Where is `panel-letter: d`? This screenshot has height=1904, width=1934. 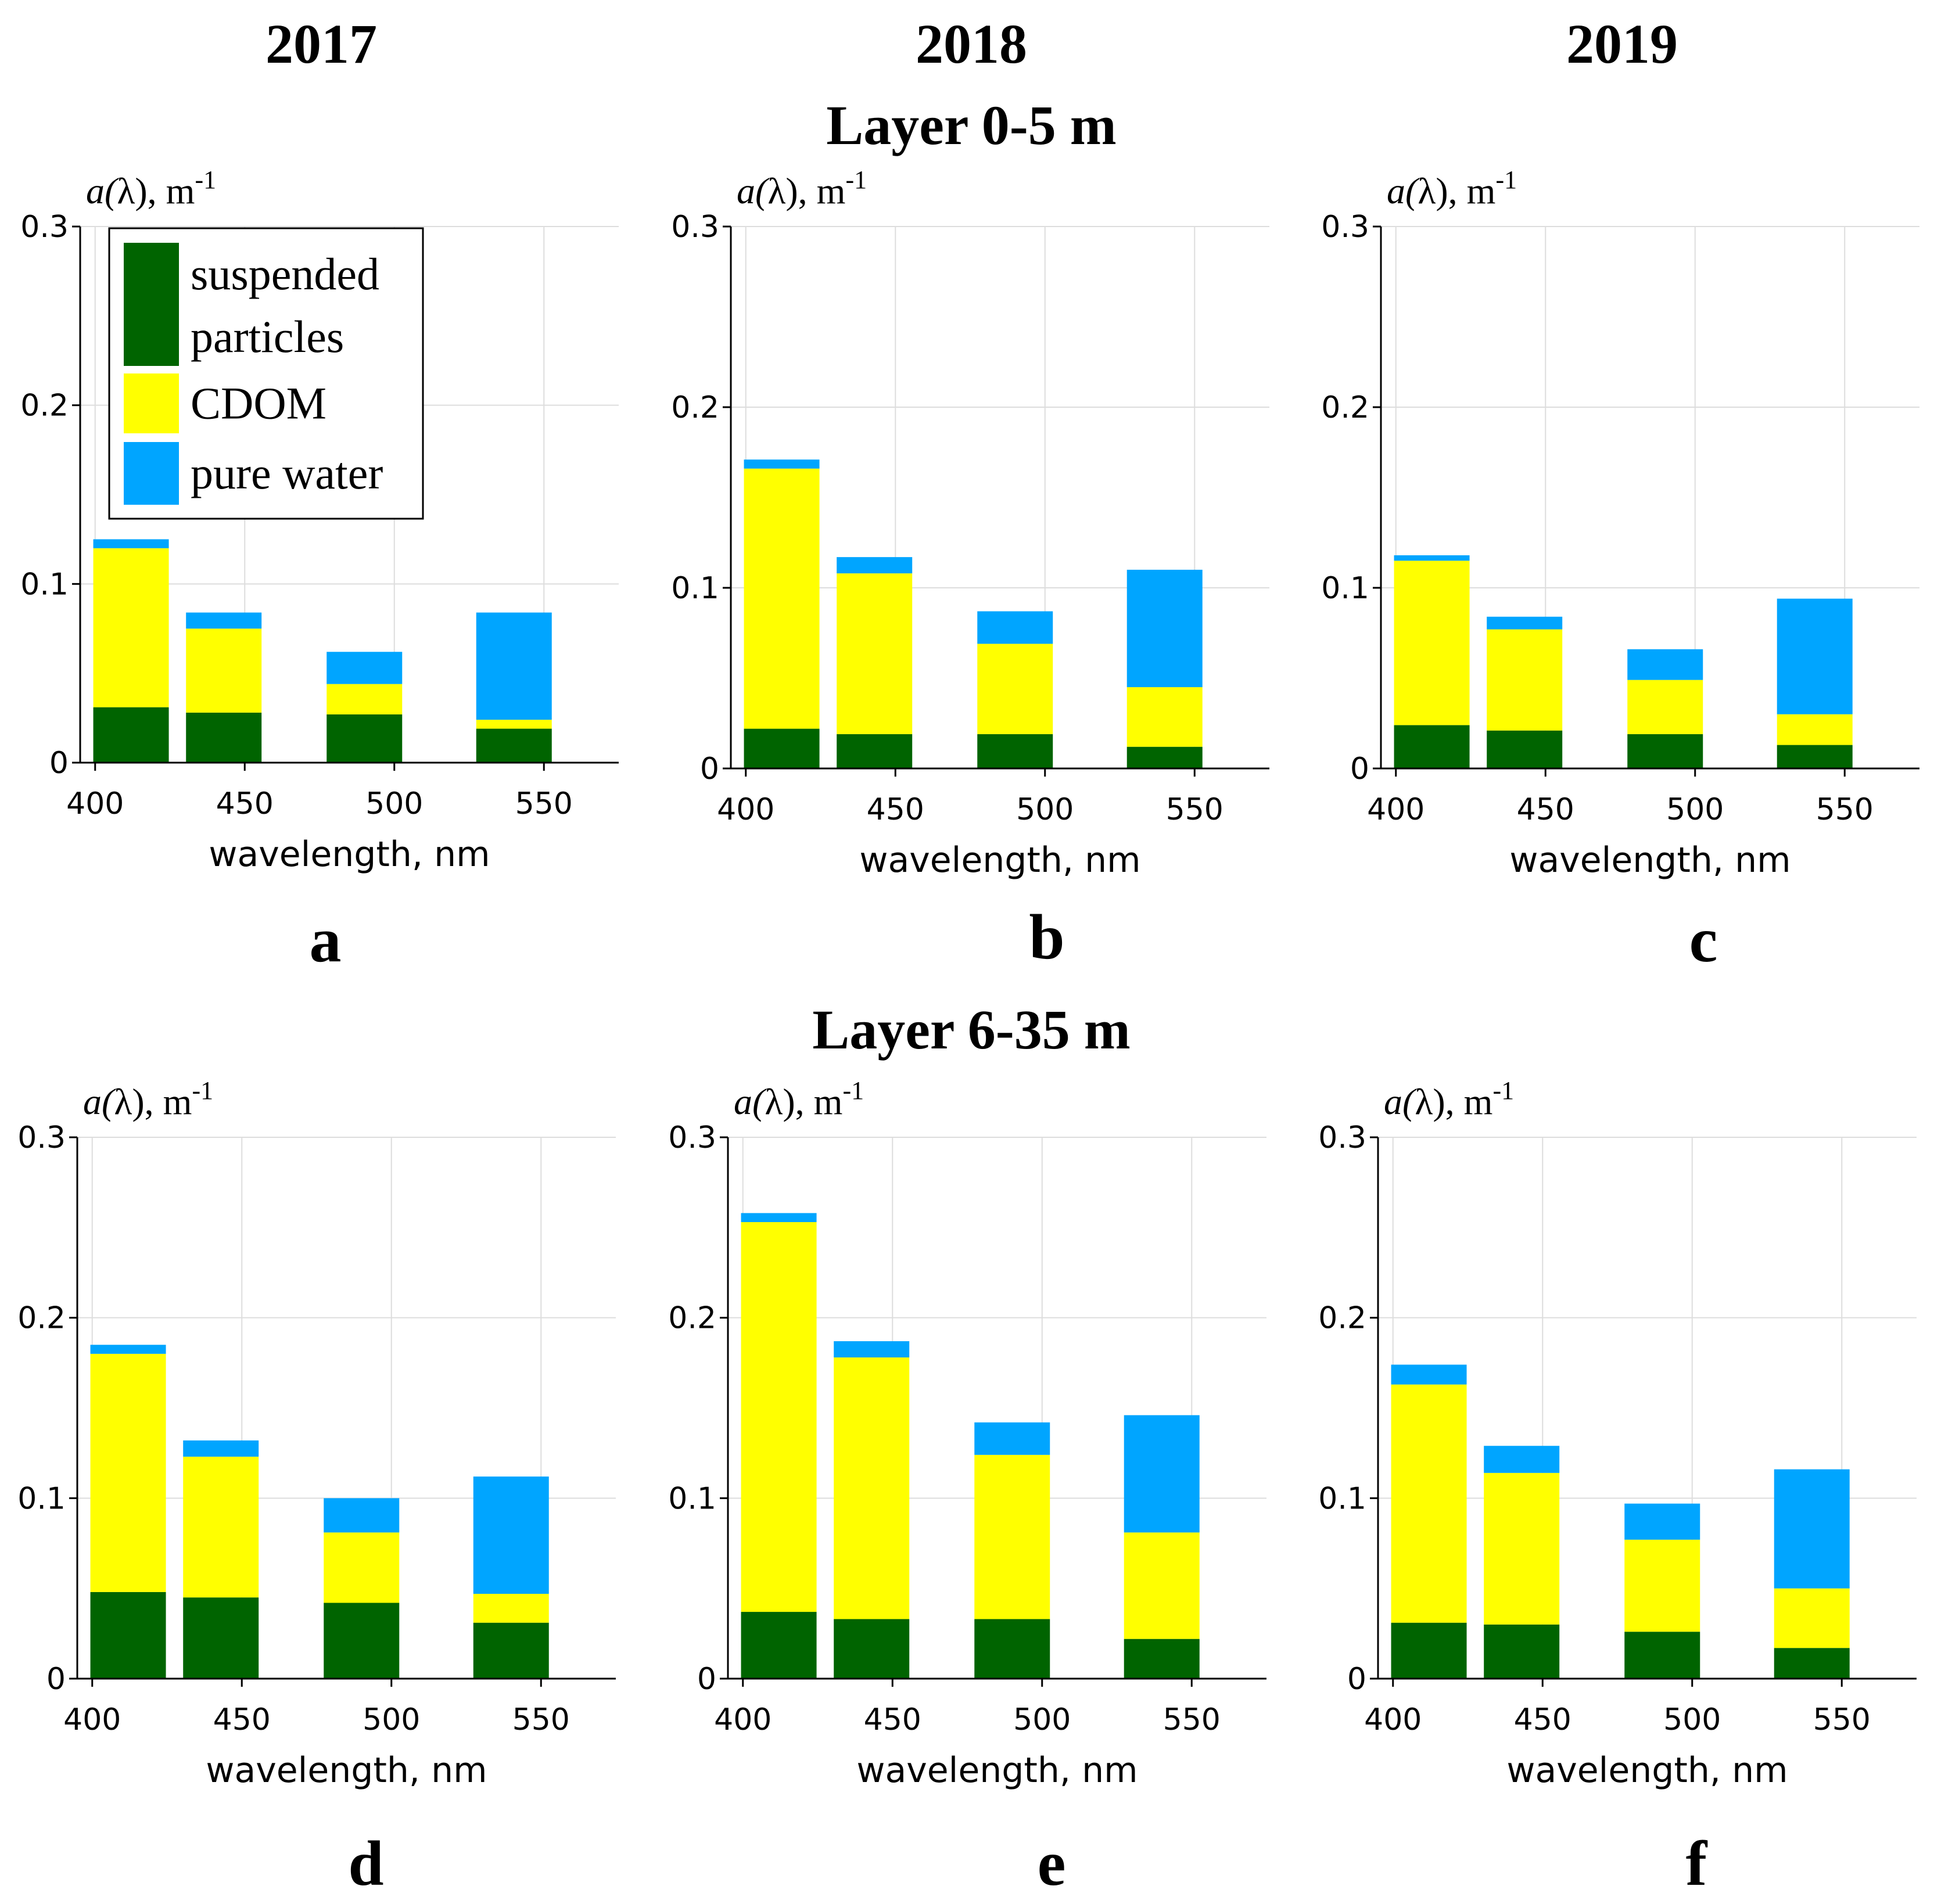
panel-letter: d is located at coordinates (365, 1863).